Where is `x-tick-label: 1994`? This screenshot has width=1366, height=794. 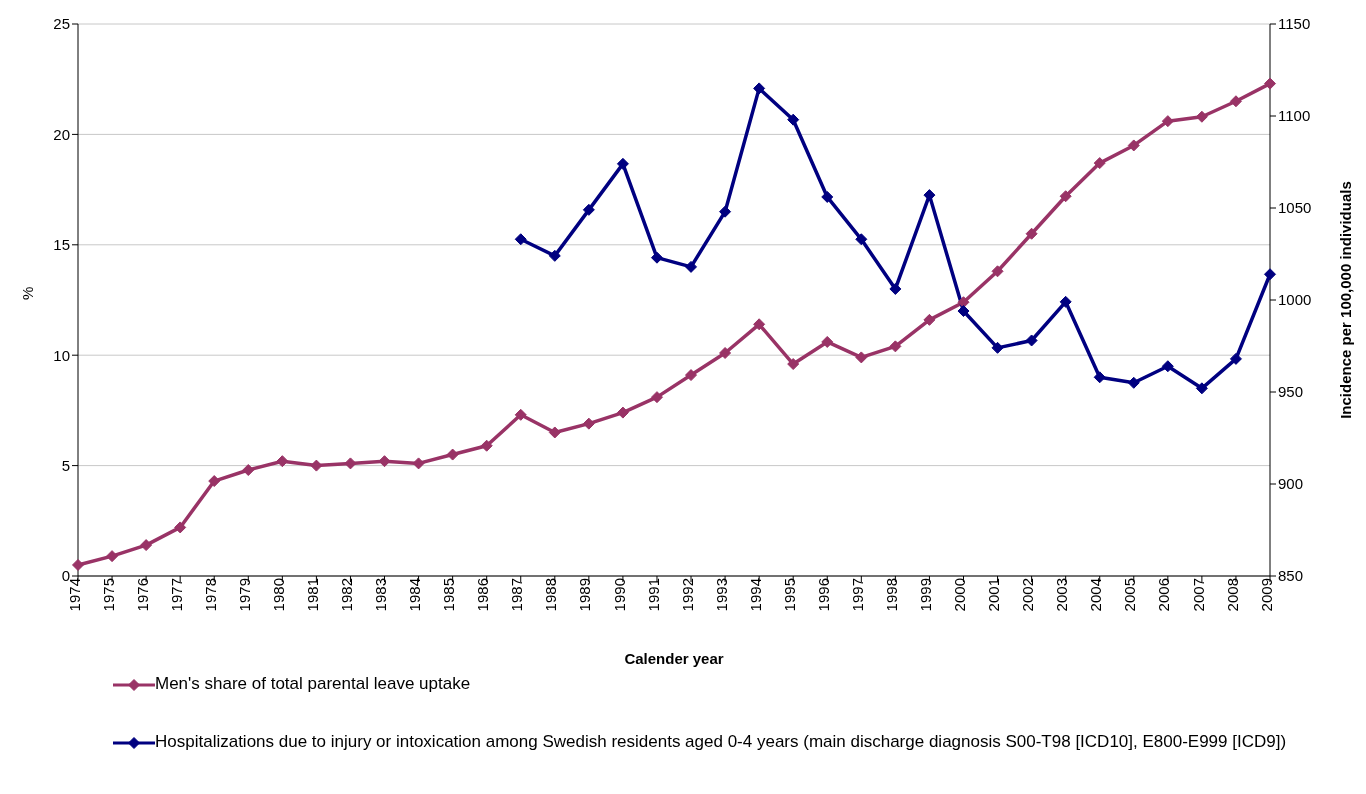
x-tick-label: 1994 is located at coordinates (755, 595).